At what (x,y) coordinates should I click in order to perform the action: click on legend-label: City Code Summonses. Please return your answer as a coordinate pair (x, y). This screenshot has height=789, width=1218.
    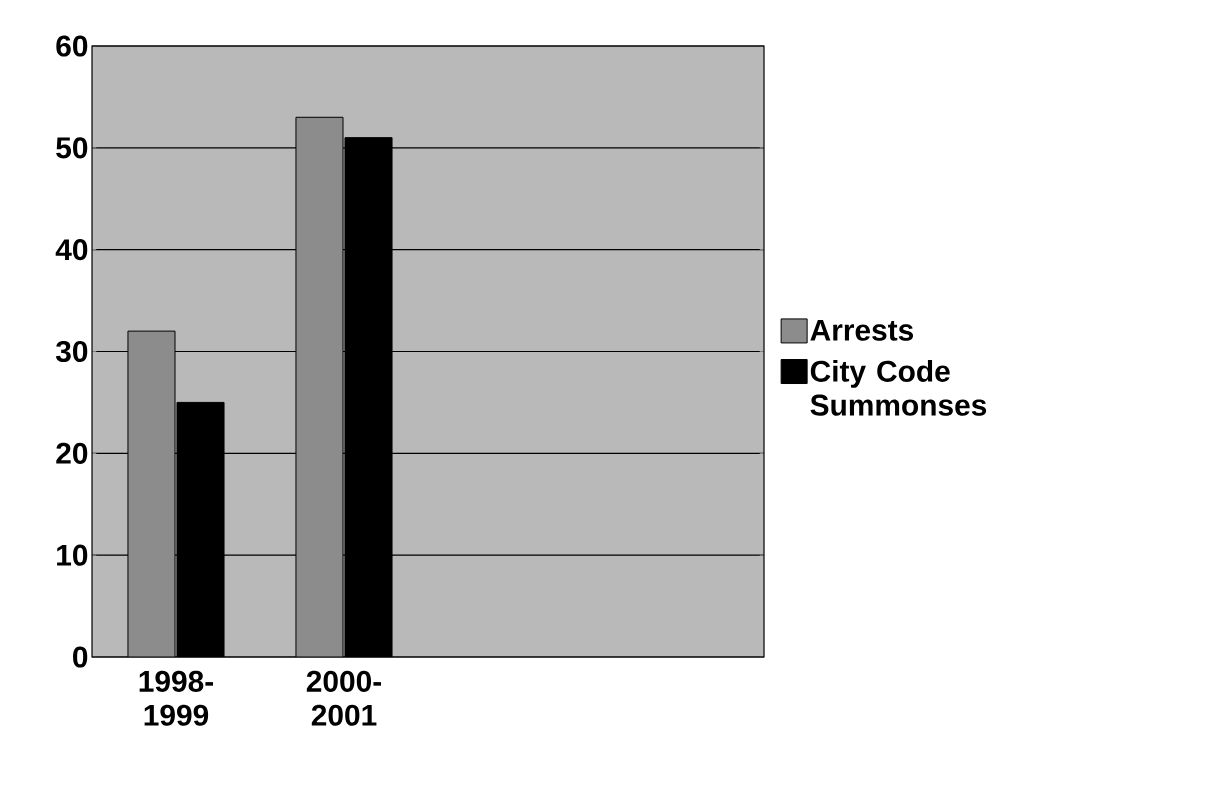
    Looking at the image, I should click on (898, 387).